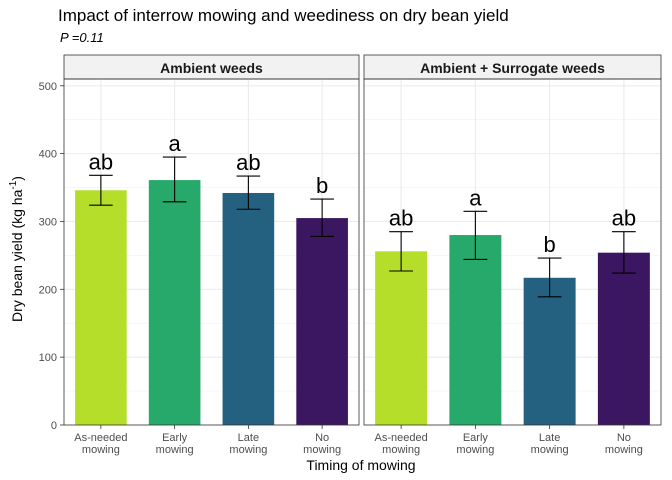 This screenshot has height=480, width=672. What do you see at coordinates (48, 87) in the screenshot?
I see `y-tick-label: 500` at bounding box center [48, 87].